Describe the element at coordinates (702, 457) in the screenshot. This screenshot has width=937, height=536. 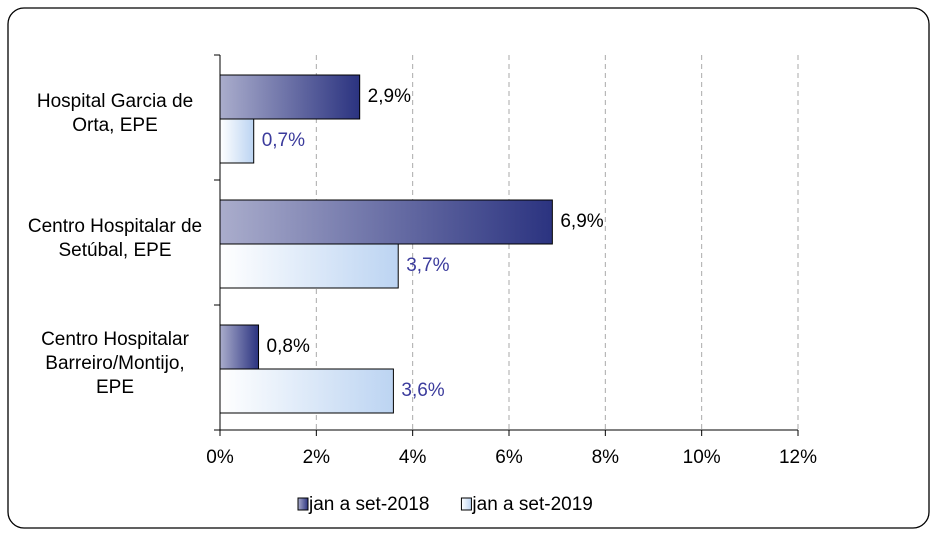
I see `x-tick-label: 10%` at that location.